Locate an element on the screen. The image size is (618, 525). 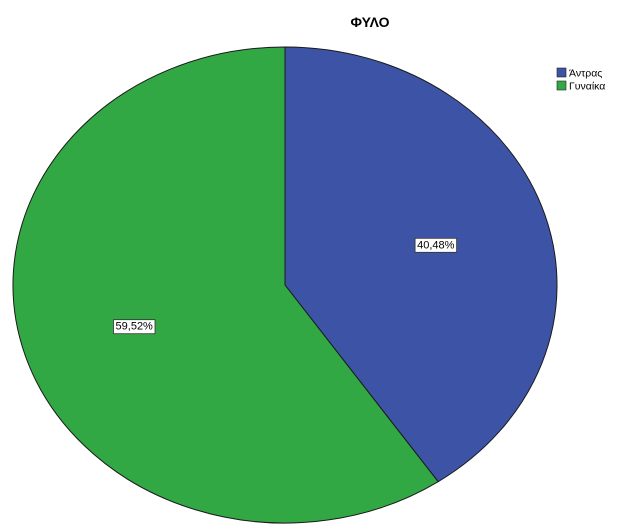
data-labels: 40,48% 59,52% is located at coordinates (285, 286).